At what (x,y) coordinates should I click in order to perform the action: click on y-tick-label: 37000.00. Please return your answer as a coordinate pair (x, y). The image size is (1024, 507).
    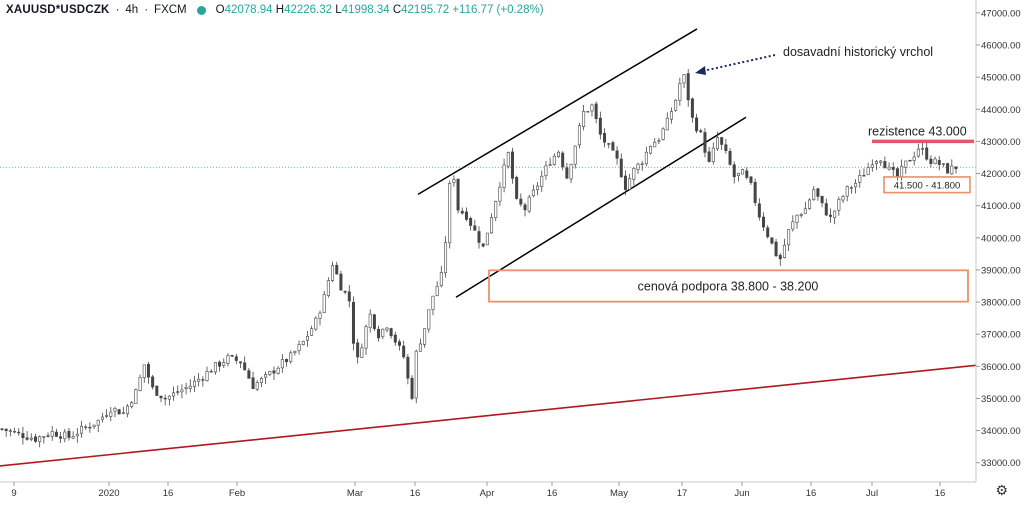
    Looking at the image, I should click on (1001, 335).